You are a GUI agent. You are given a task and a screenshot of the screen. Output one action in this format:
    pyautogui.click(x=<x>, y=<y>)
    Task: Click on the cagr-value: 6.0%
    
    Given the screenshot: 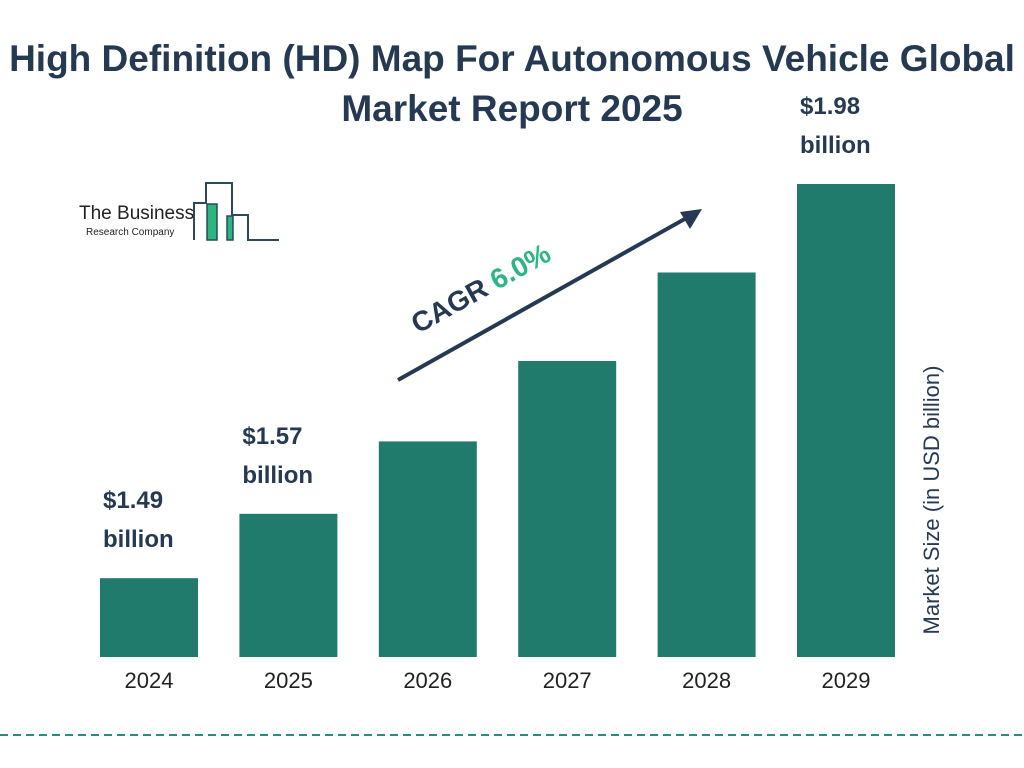 What is the action you would take?
    pyautogui.click(x=520, y=266)
    